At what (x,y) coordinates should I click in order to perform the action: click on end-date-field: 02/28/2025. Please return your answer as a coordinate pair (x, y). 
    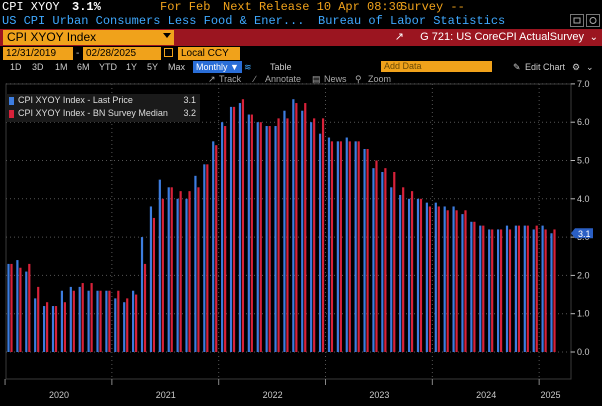
    Looking at the image, I should click on (122, 53).